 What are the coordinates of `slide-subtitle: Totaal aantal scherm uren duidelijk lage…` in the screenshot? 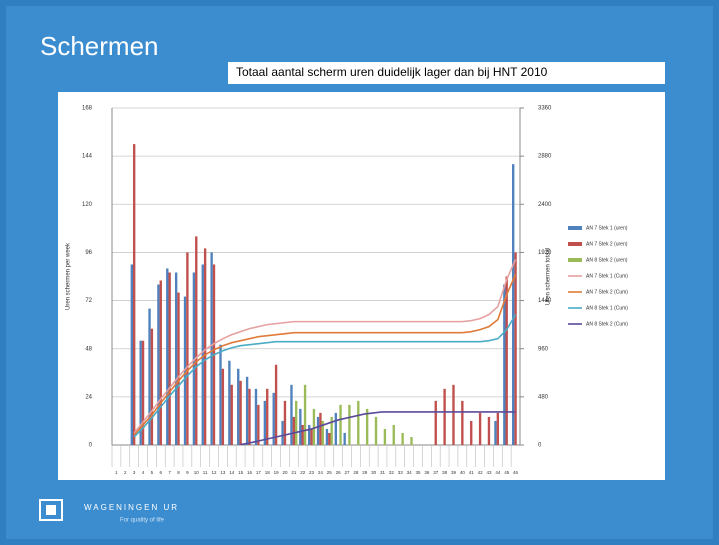 It's located at (392, 72).